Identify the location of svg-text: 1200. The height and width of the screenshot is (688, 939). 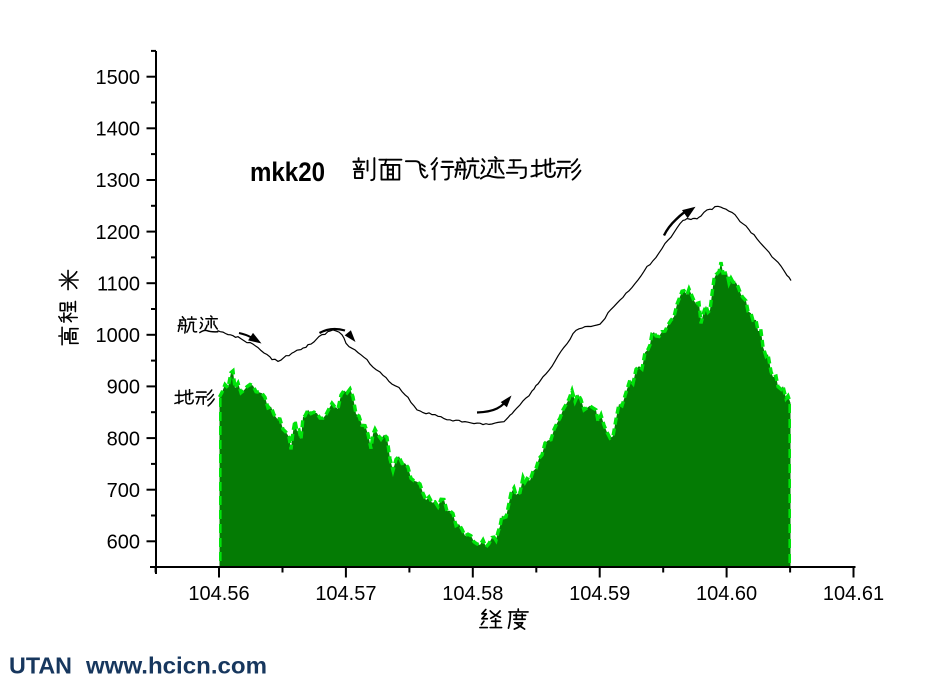
(118, 233).